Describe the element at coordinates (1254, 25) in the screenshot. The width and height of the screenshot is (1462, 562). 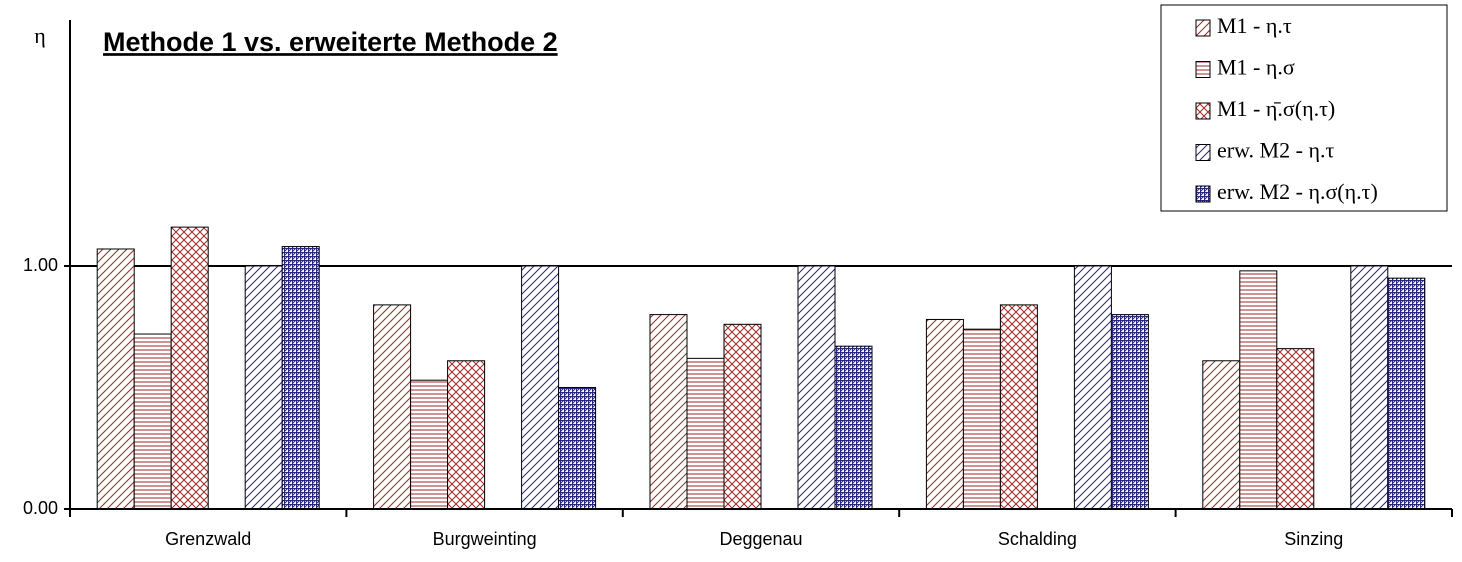
I see `legend-label: M1 - η.τ` at that location.